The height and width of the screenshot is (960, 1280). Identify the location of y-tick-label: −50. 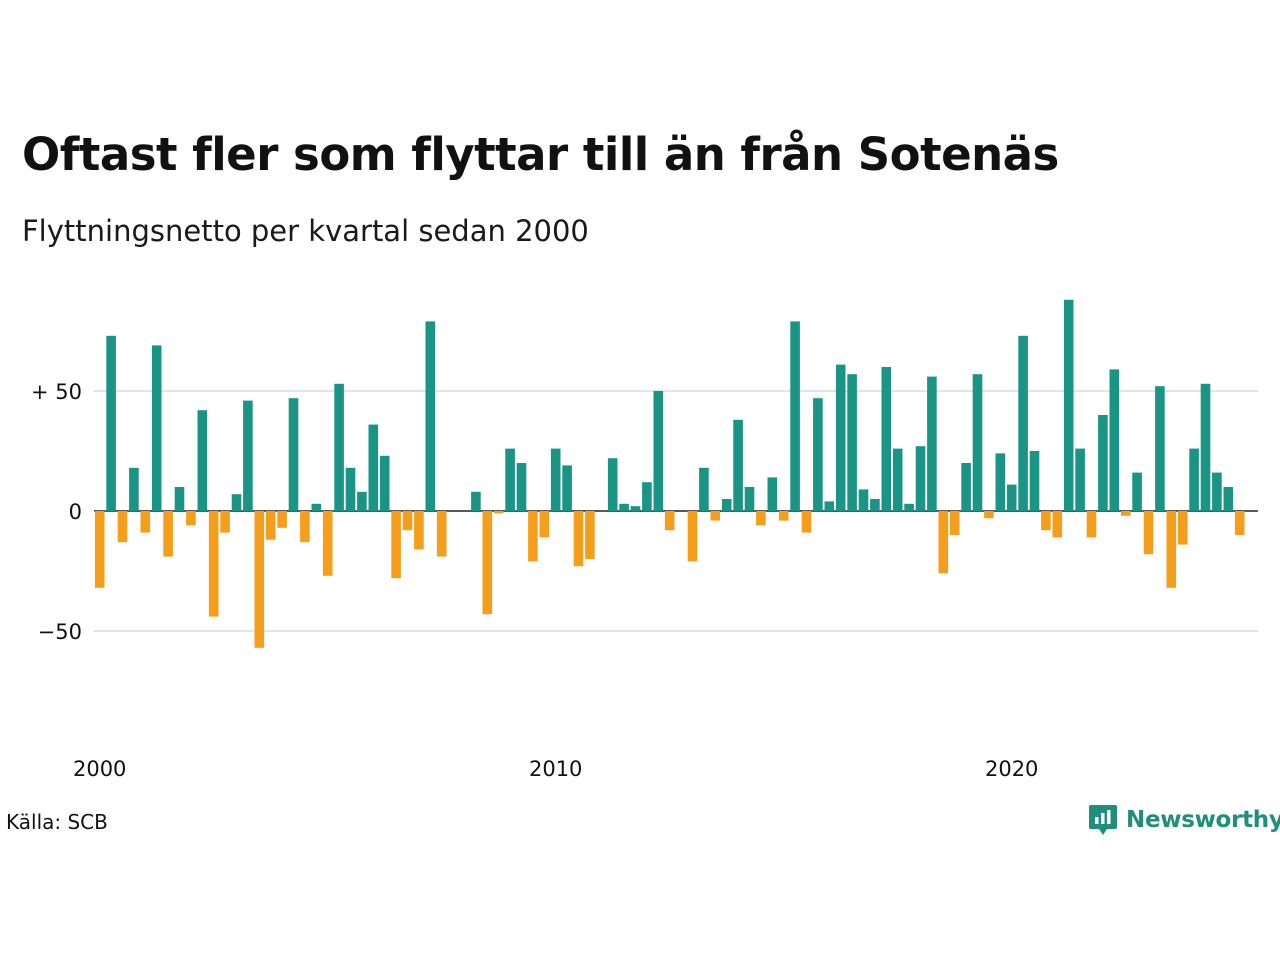
(60, 632).